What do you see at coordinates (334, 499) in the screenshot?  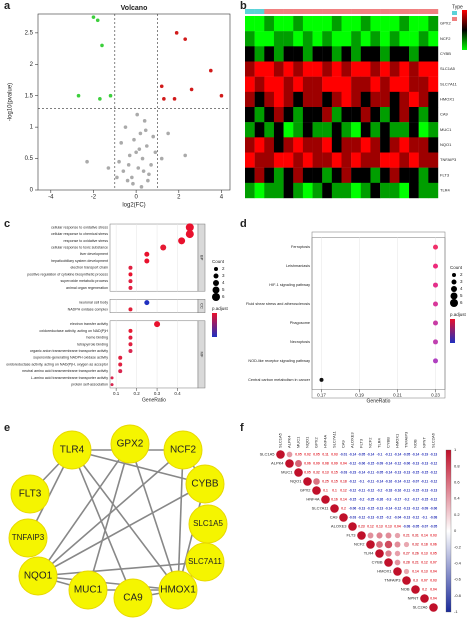 I see `cell-value: 0.16` at bounding box center [334, 499].